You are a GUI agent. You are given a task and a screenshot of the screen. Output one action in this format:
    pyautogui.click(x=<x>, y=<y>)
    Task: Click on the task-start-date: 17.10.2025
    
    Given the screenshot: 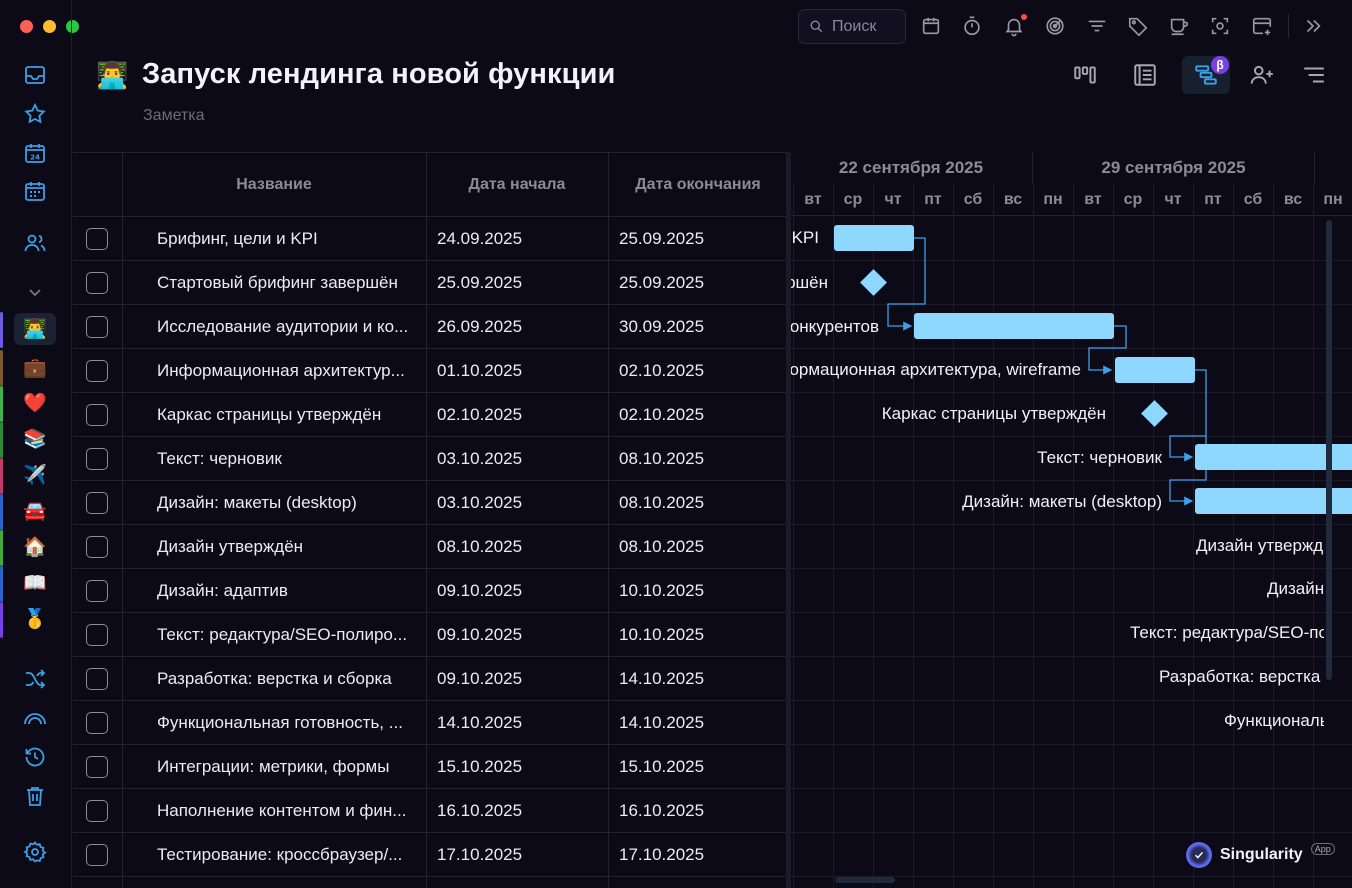 What is the action you would take?
    pyautogui.click(x=480, y=854)
    